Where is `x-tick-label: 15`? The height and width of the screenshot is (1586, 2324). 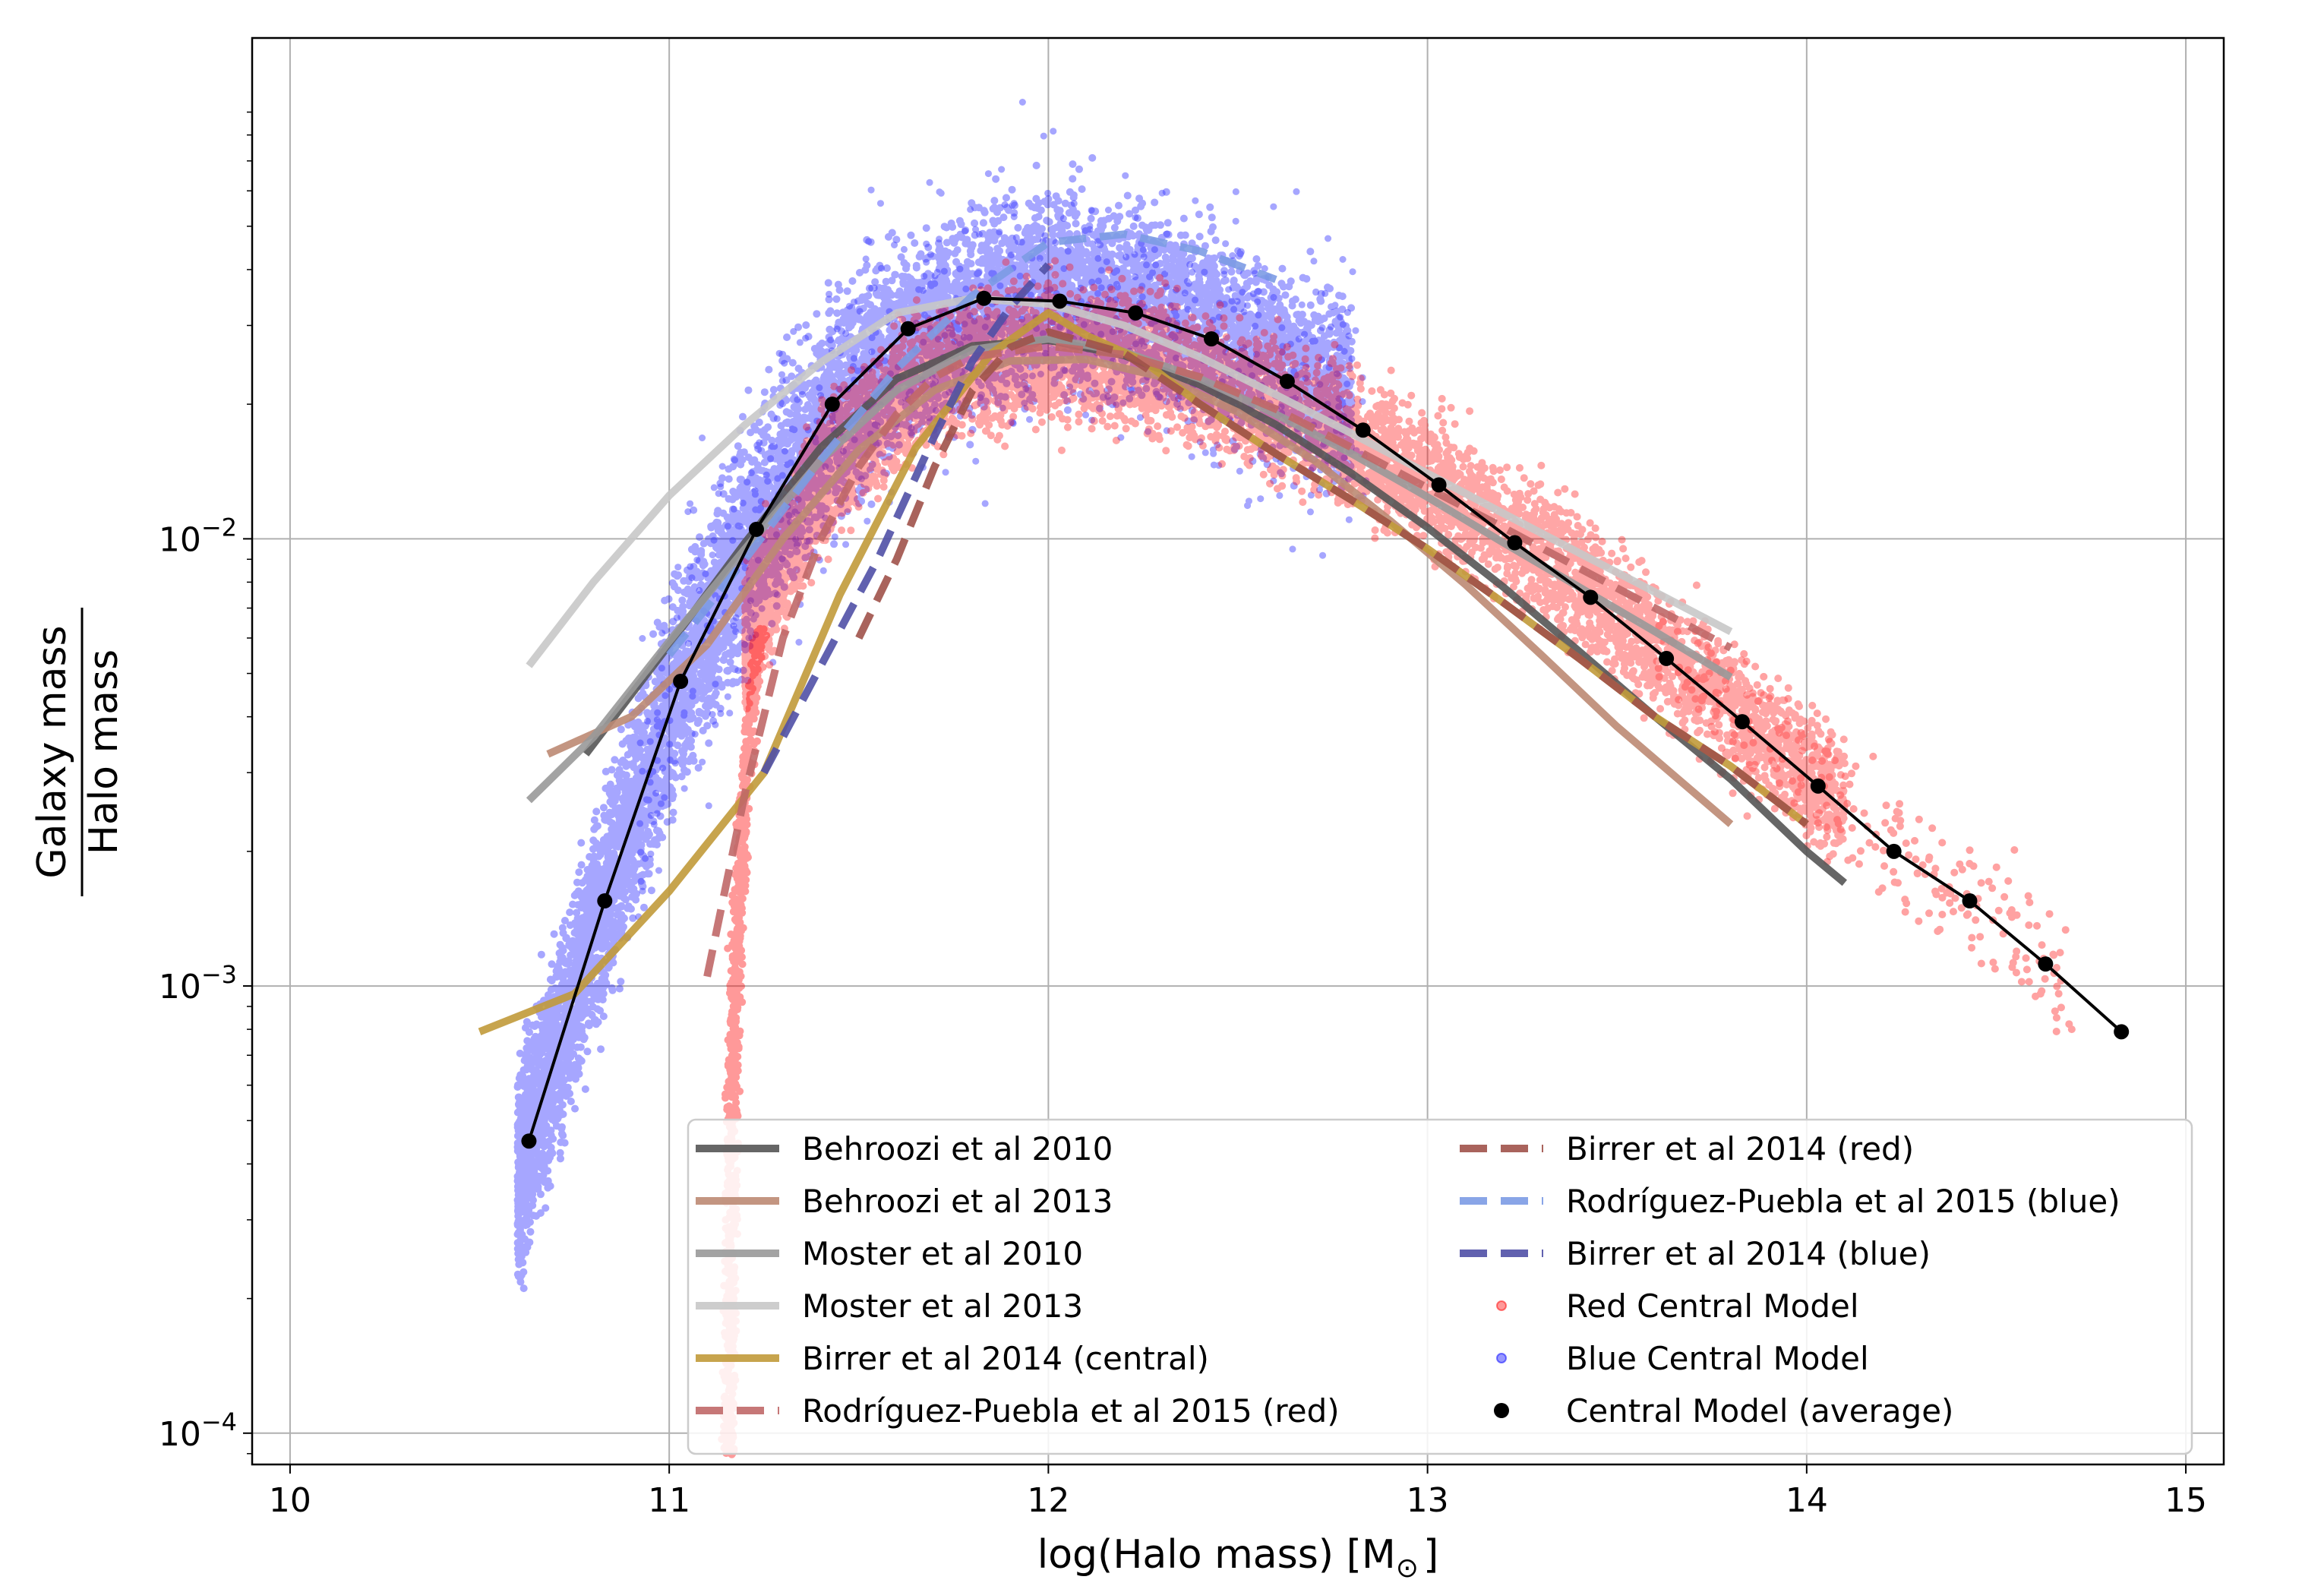
x-tick-label: 15 is located at coordinates (2186, 1500).